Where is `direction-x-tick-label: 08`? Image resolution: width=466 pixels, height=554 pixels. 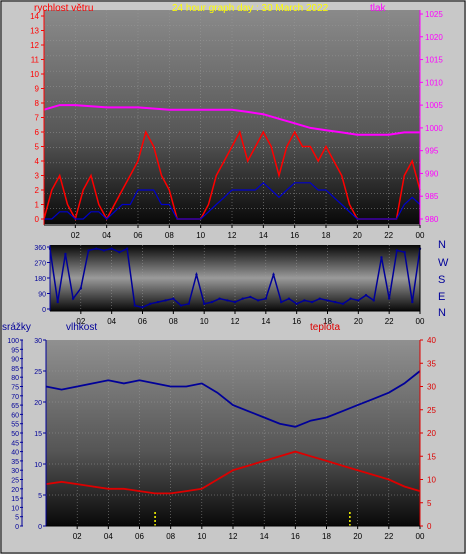
direction-x-tick-label: 08 is located at coordinates (173, 321).